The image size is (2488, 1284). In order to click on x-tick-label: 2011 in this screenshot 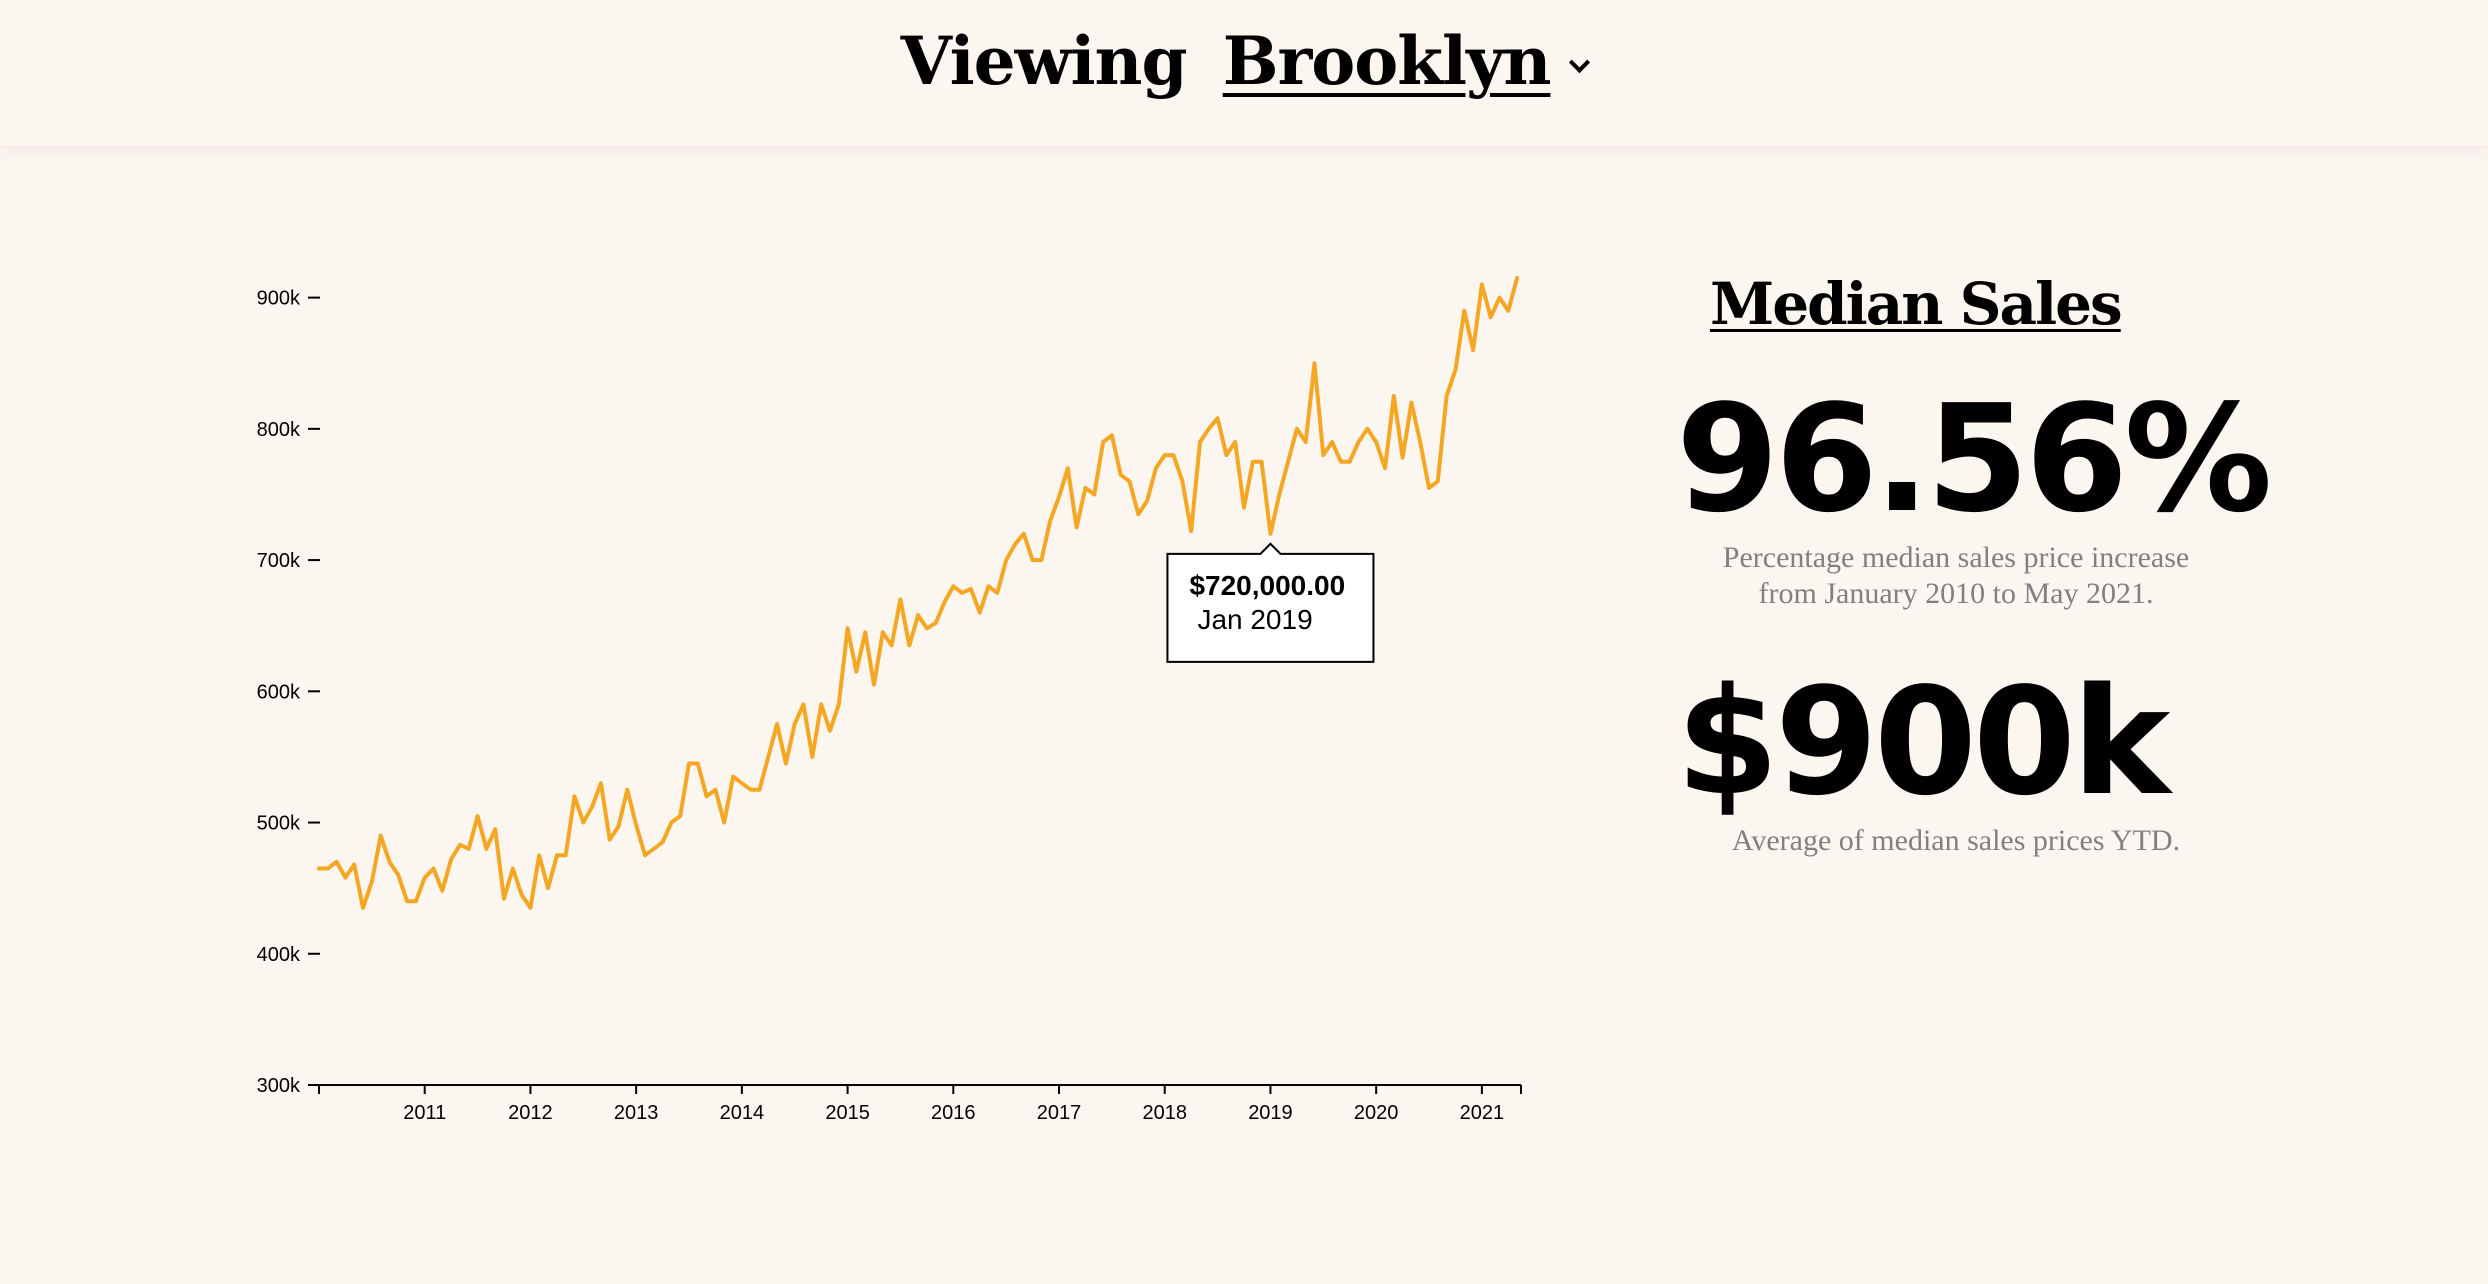, I will do `click(424, 1113)`.